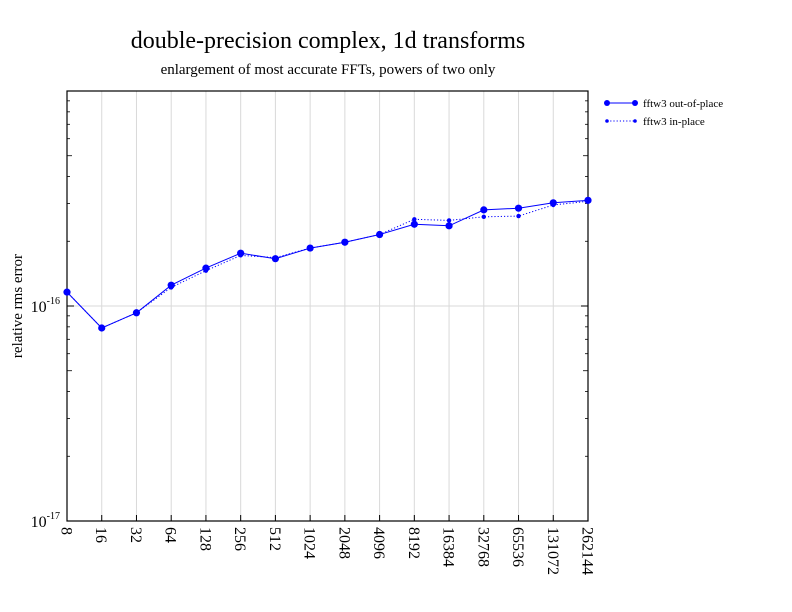 This screenshot has height=612, width=792. Describe the element at coordinates (45, 306) in the screenshot. I see `y-tick-label: 10-16` at that location.